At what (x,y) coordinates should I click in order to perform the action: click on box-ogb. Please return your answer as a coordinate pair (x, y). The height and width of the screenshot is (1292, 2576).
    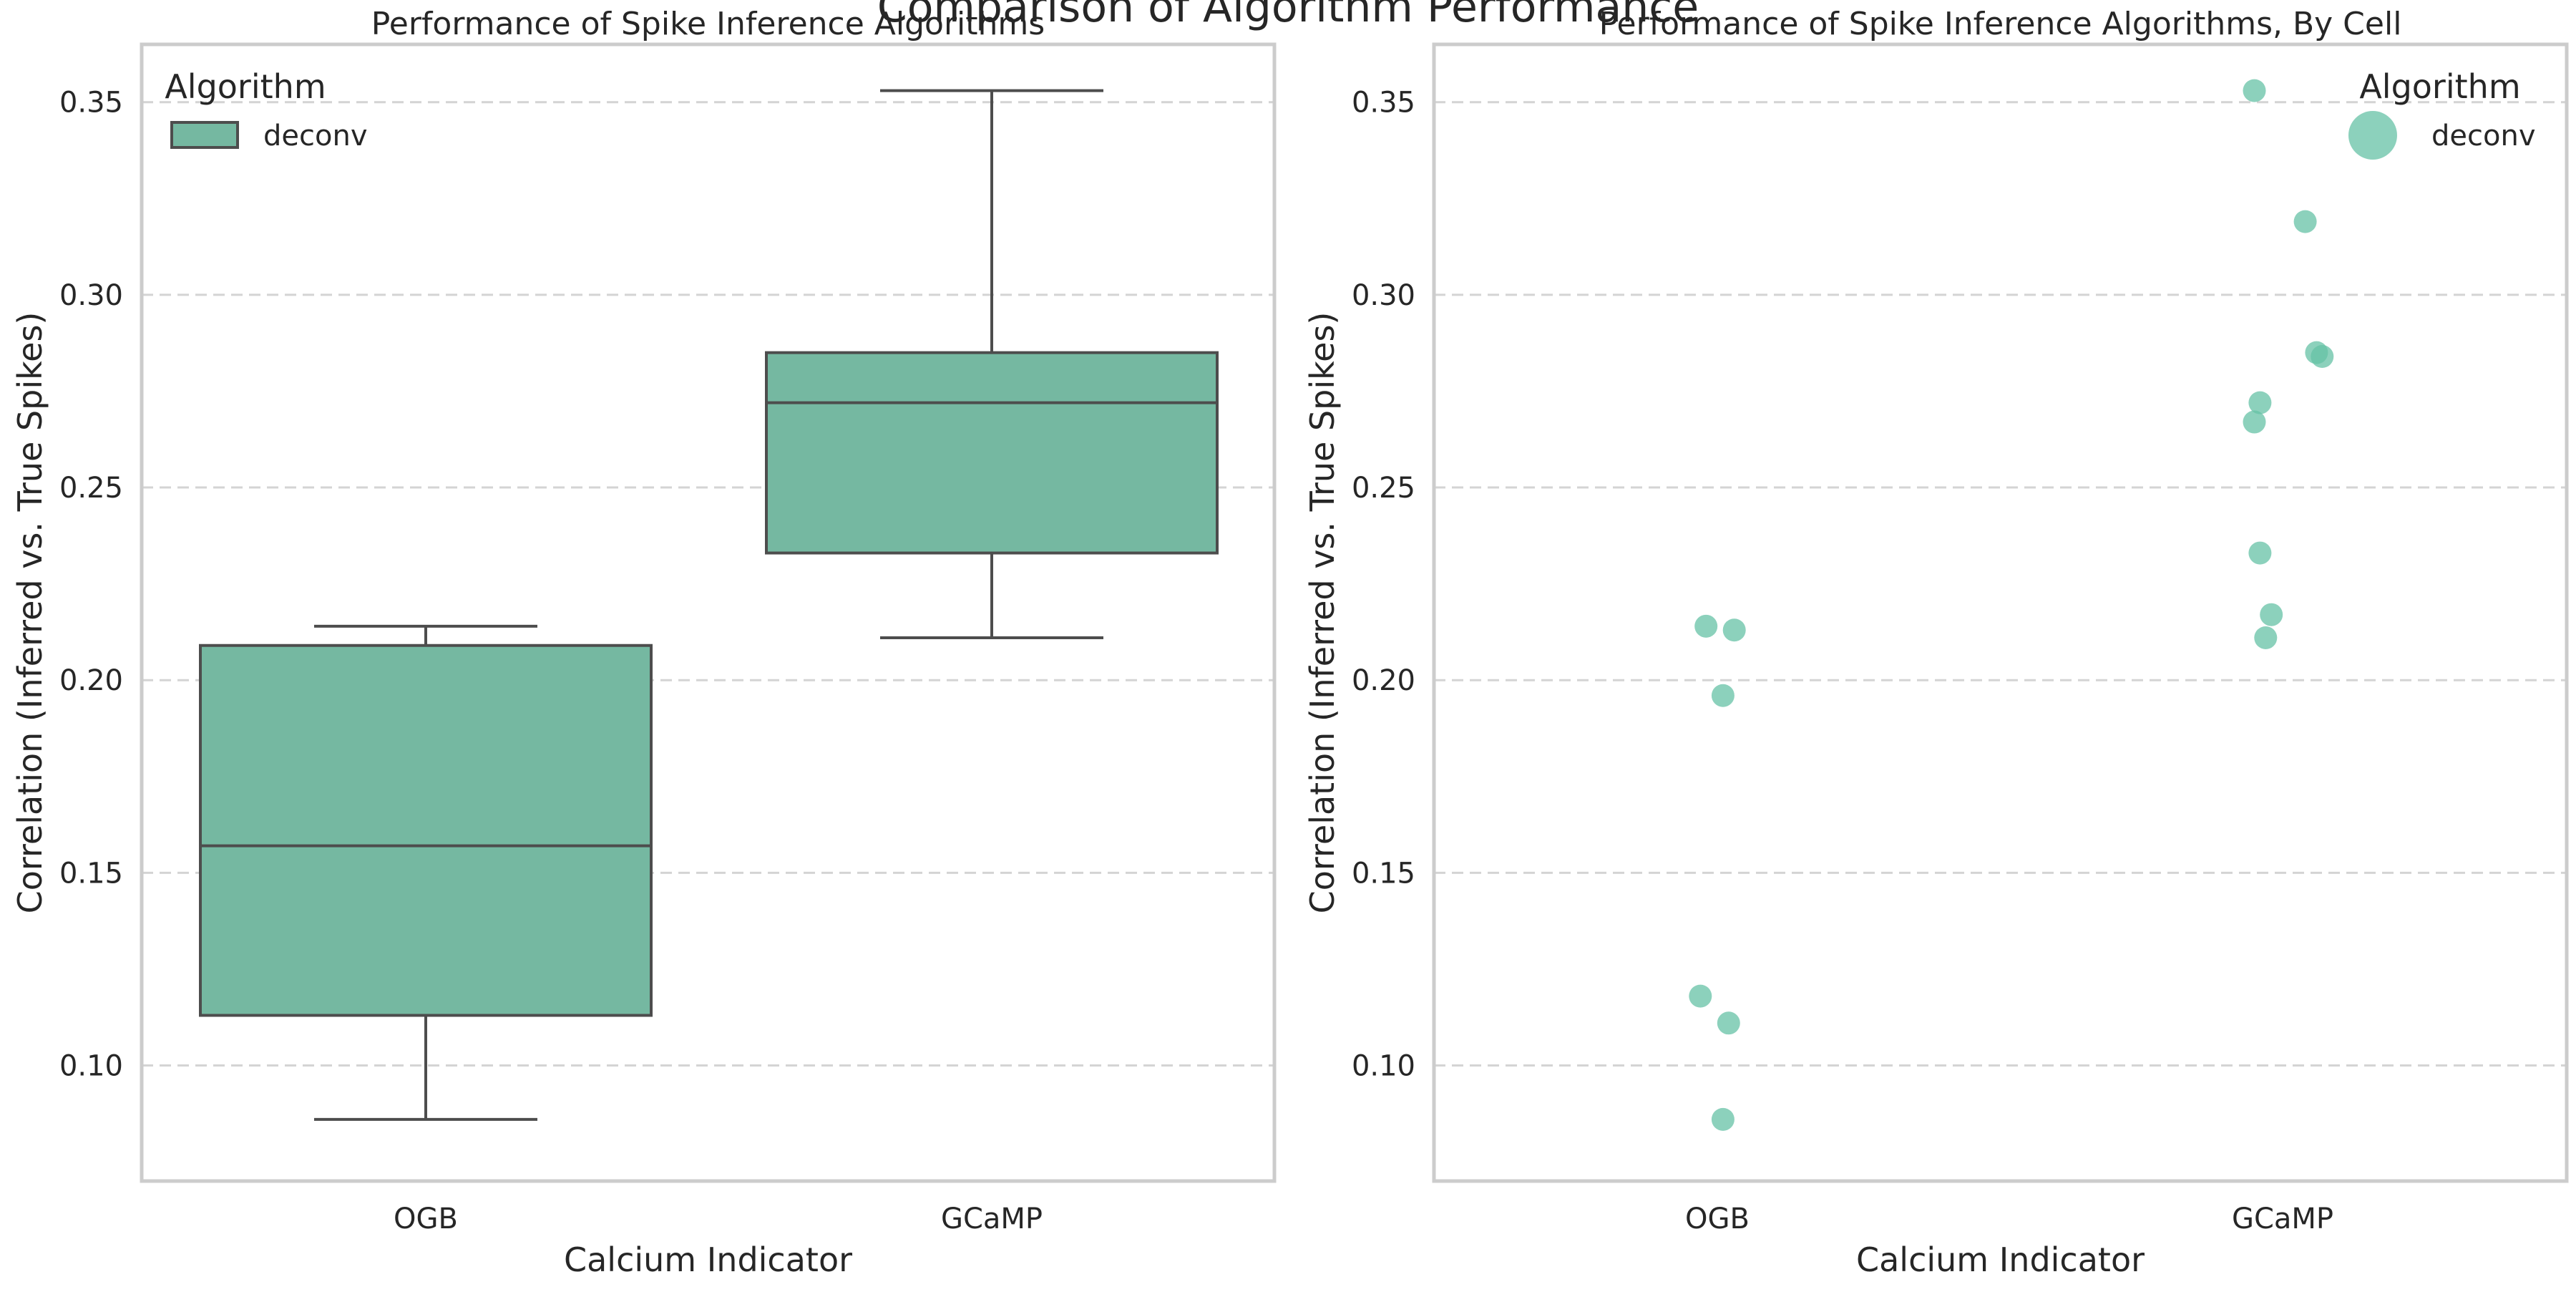
    Looking at the image, I should click on (426, 830).